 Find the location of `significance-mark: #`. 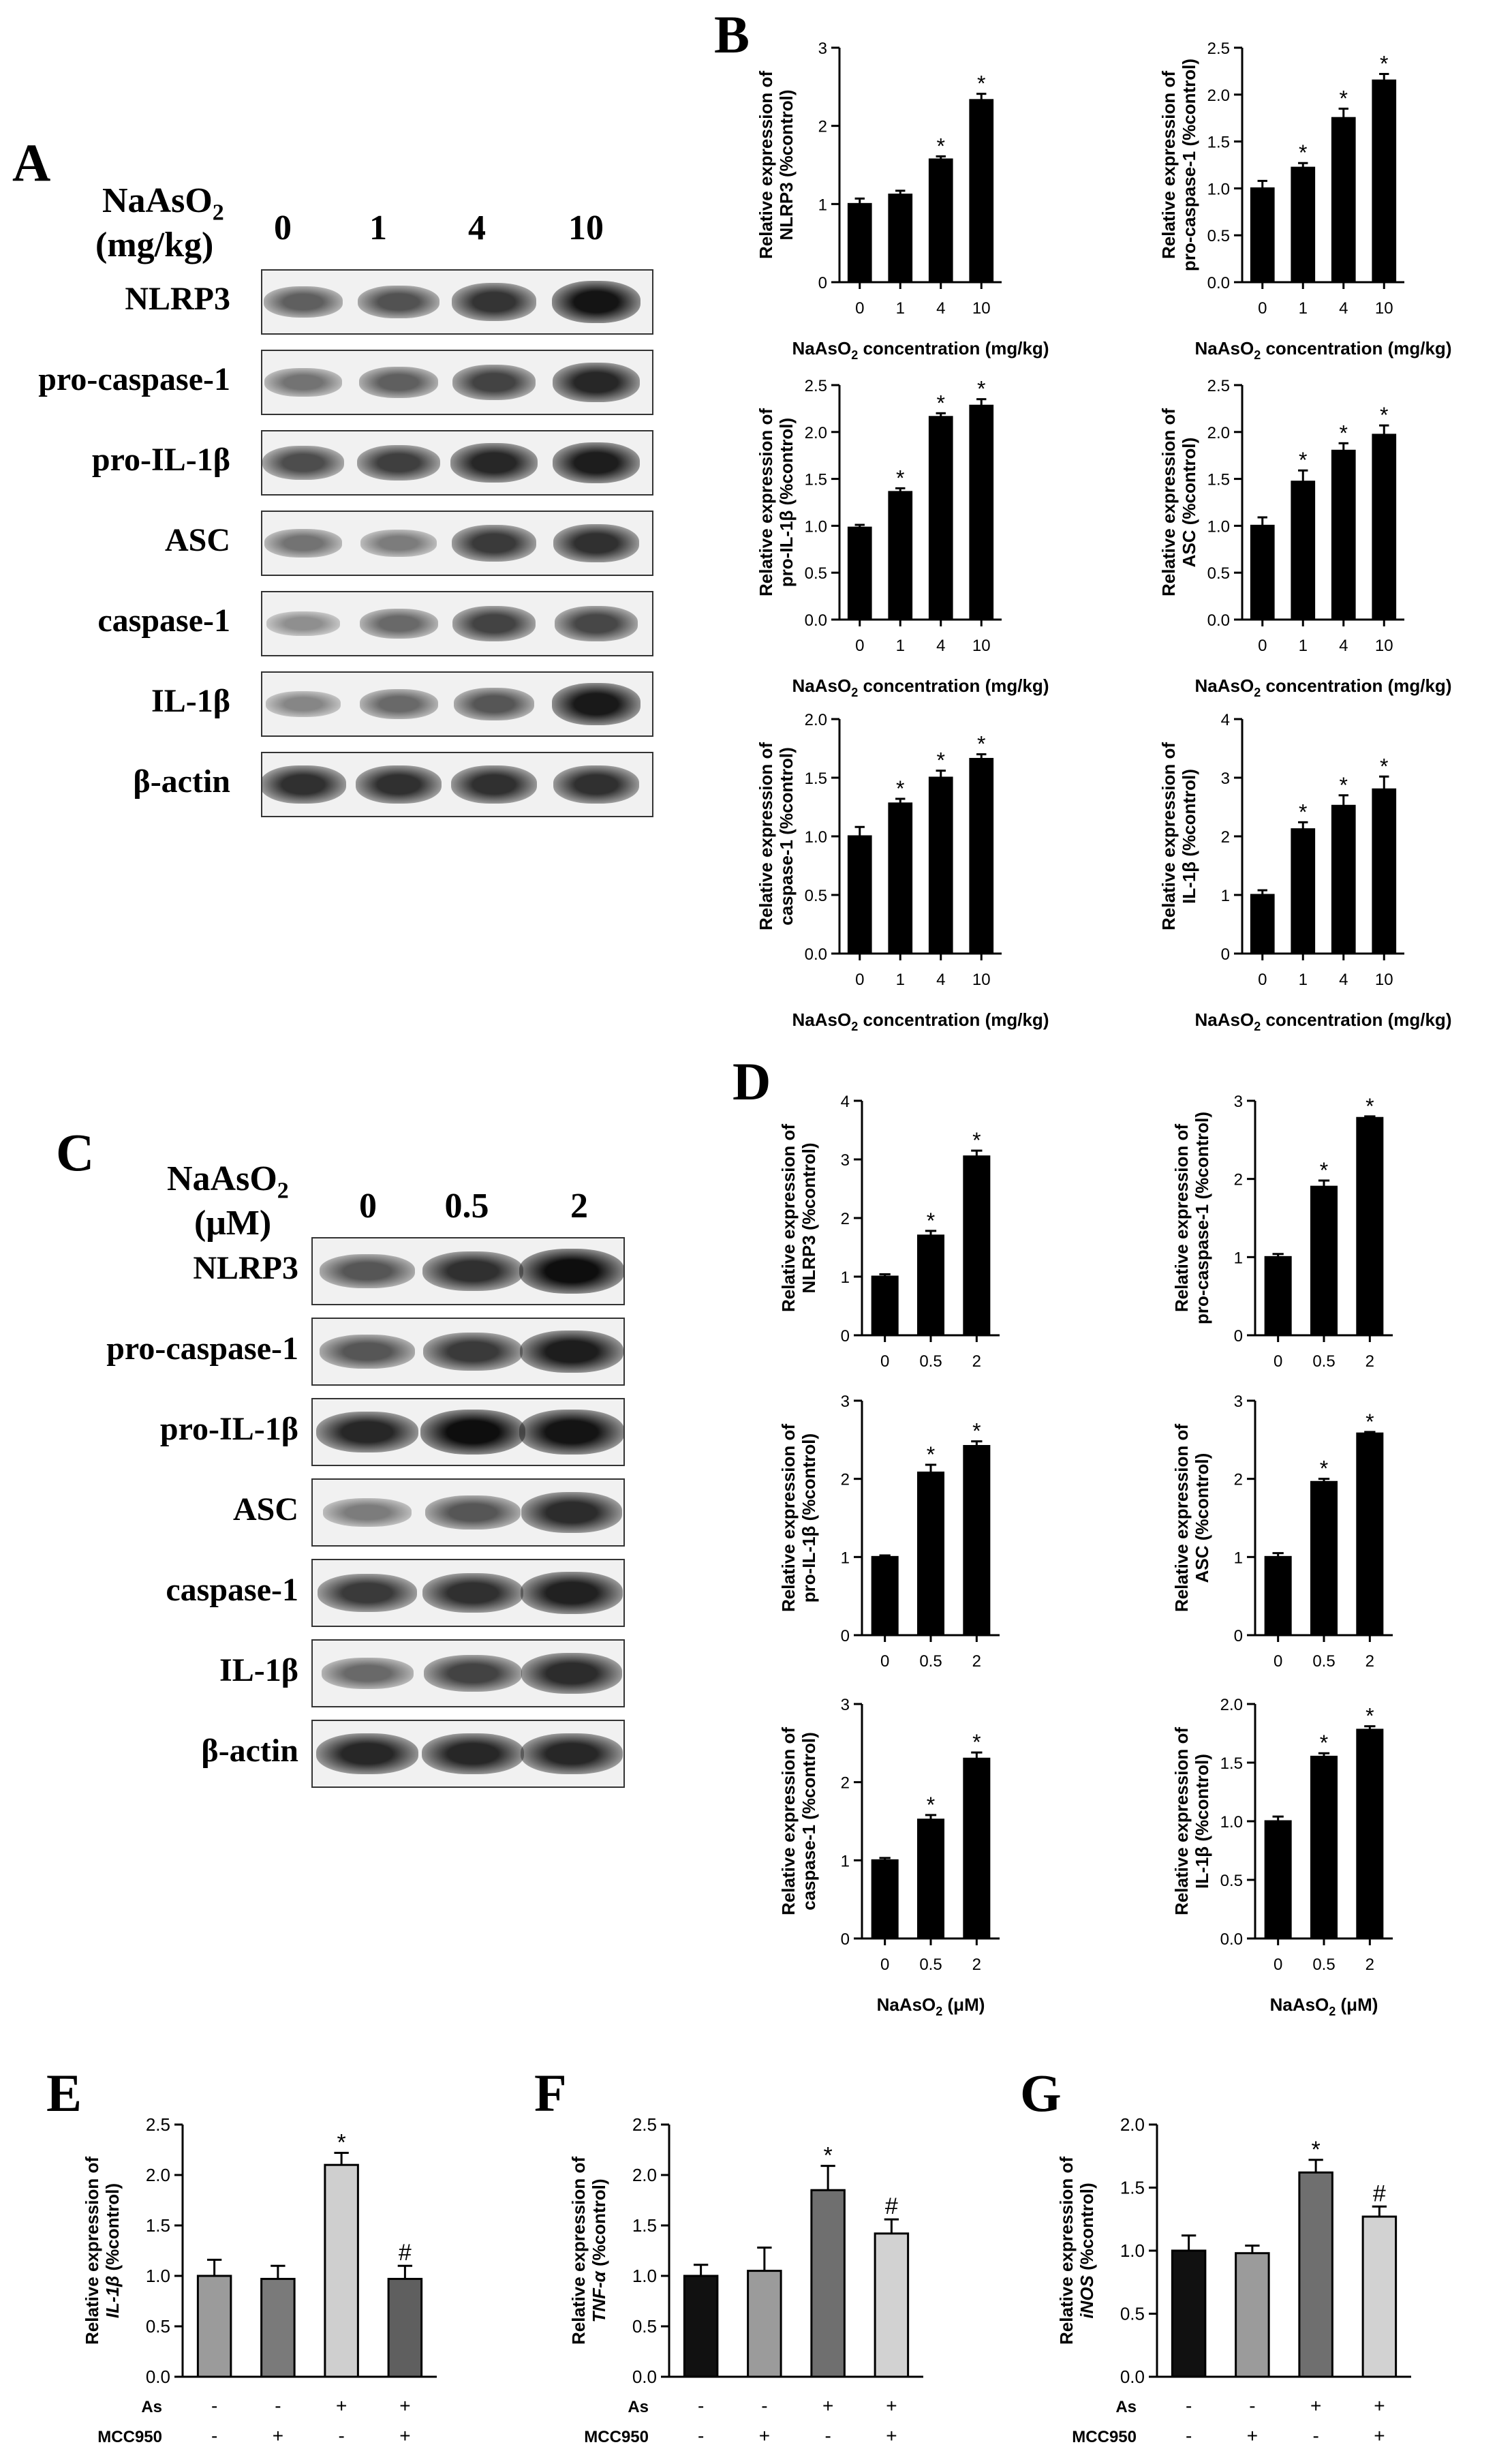

significance-mark: # is located at coordinates (1379, 2193).